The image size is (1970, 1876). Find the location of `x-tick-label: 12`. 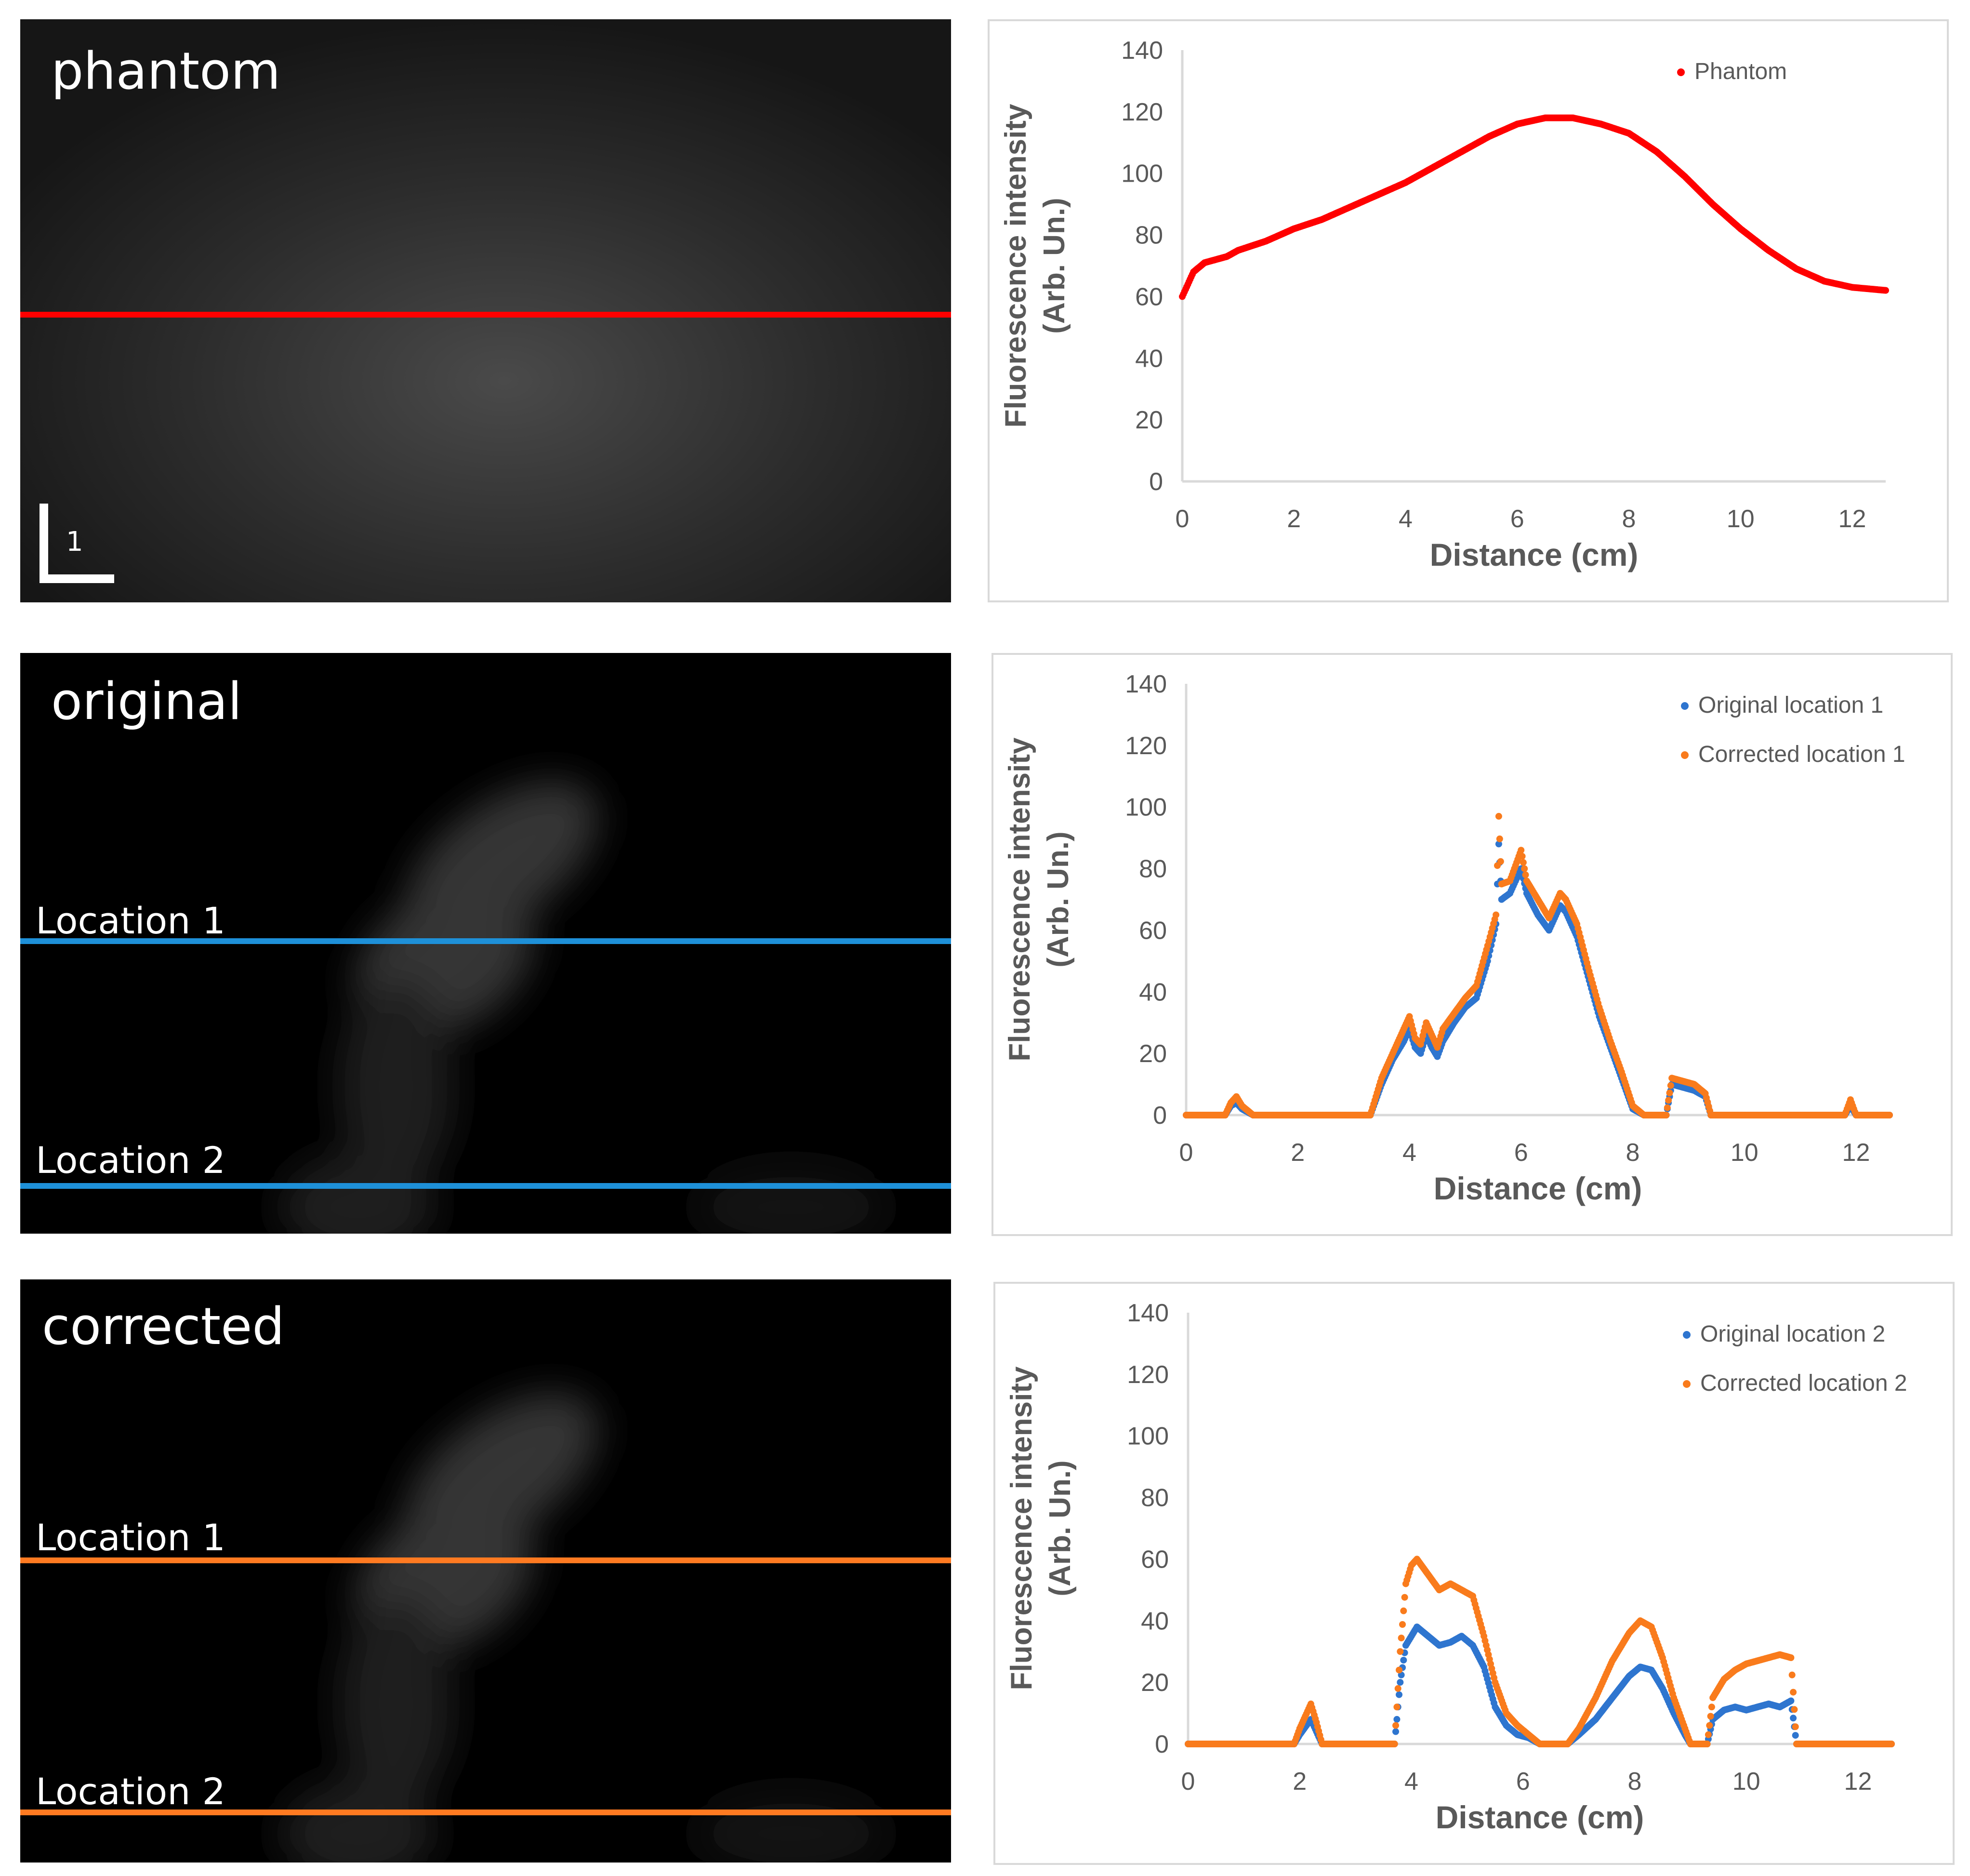

x-tick-label: 12 is located at coordinates (1858, 1782).